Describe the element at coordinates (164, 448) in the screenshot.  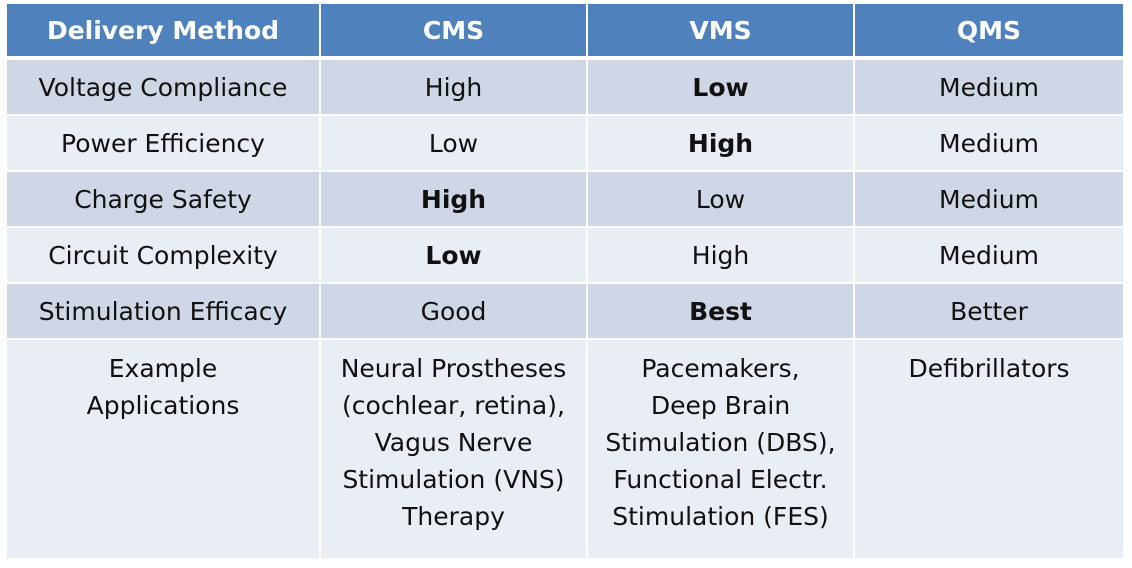
I see `applications-label: Example Applications` at that location.